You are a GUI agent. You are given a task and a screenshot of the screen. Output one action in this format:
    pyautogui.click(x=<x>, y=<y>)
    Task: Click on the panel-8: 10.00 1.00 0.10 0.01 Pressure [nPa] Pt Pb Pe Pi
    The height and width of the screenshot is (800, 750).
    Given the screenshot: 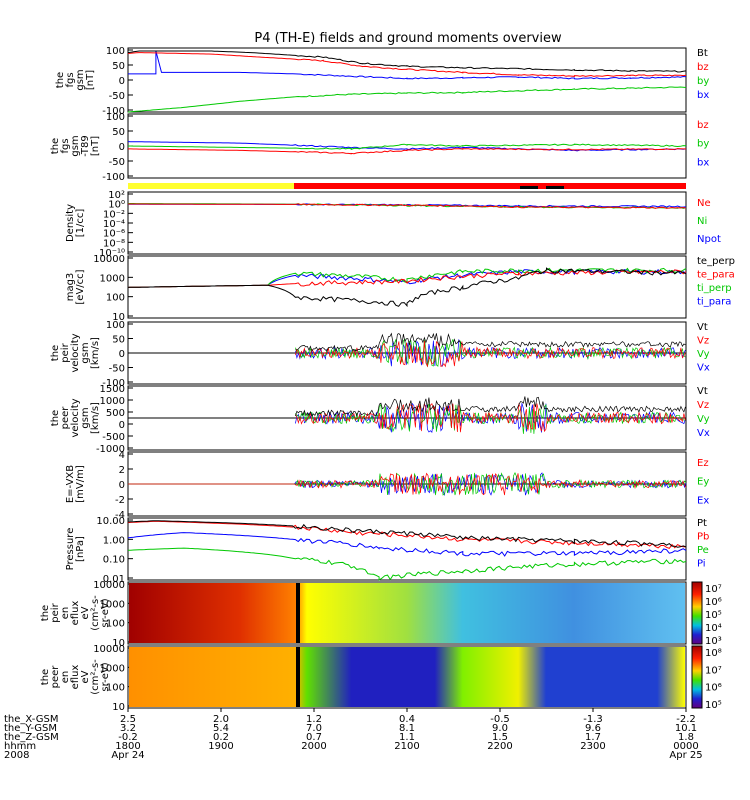 What is the action you would take?
    pyautogui.click(x=387, y=550)
    